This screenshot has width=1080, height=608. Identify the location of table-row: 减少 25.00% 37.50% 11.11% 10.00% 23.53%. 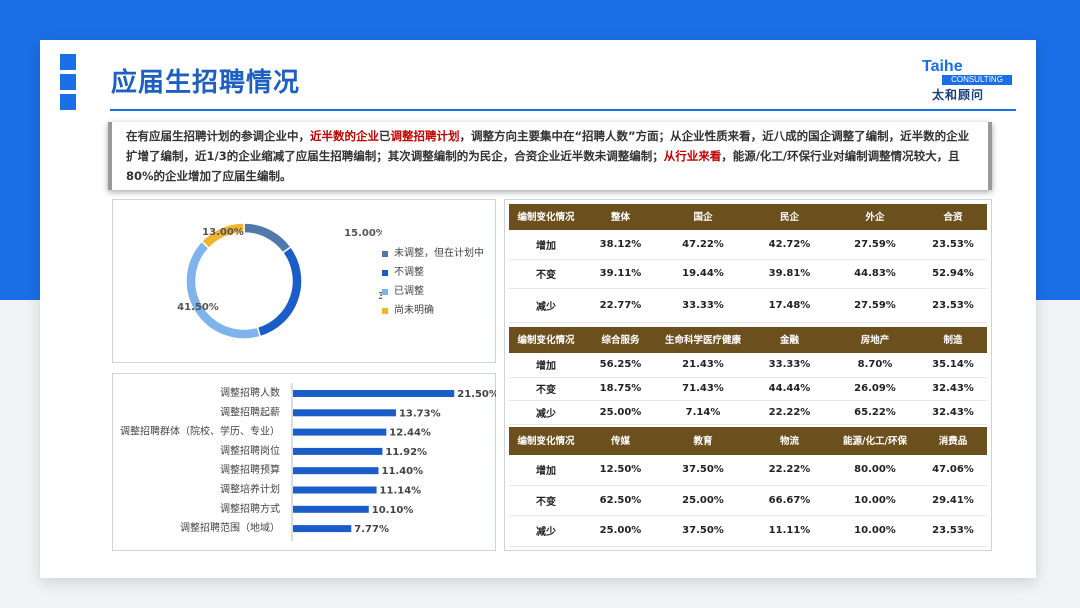
(748, 531).